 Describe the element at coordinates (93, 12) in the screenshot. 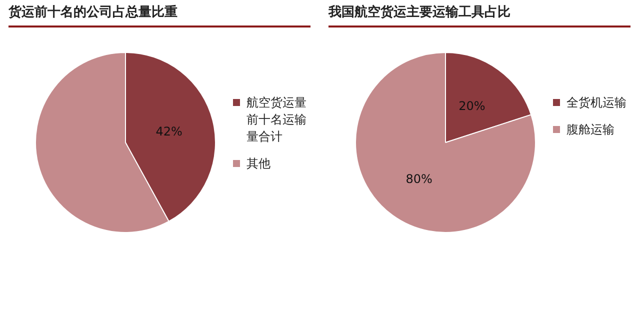

I see `chart-title: 货运前十名的公司占总量比重` at that location.